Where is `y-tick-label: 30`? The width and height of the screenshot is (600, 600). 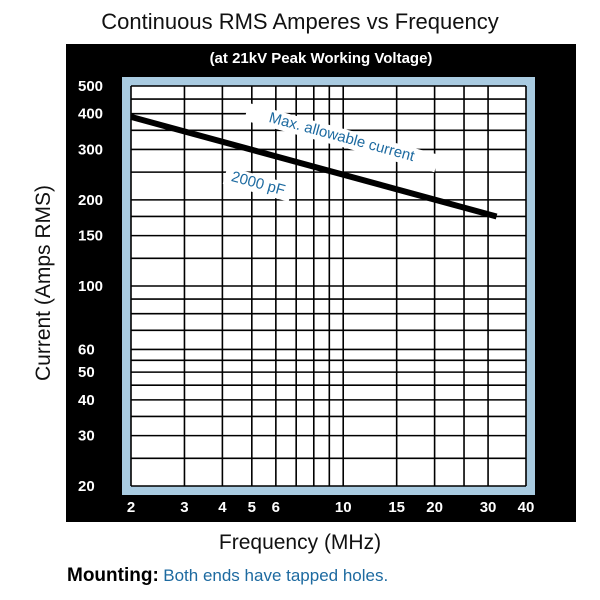
y-tick-label: 30 is located at coordinates (86, 436).